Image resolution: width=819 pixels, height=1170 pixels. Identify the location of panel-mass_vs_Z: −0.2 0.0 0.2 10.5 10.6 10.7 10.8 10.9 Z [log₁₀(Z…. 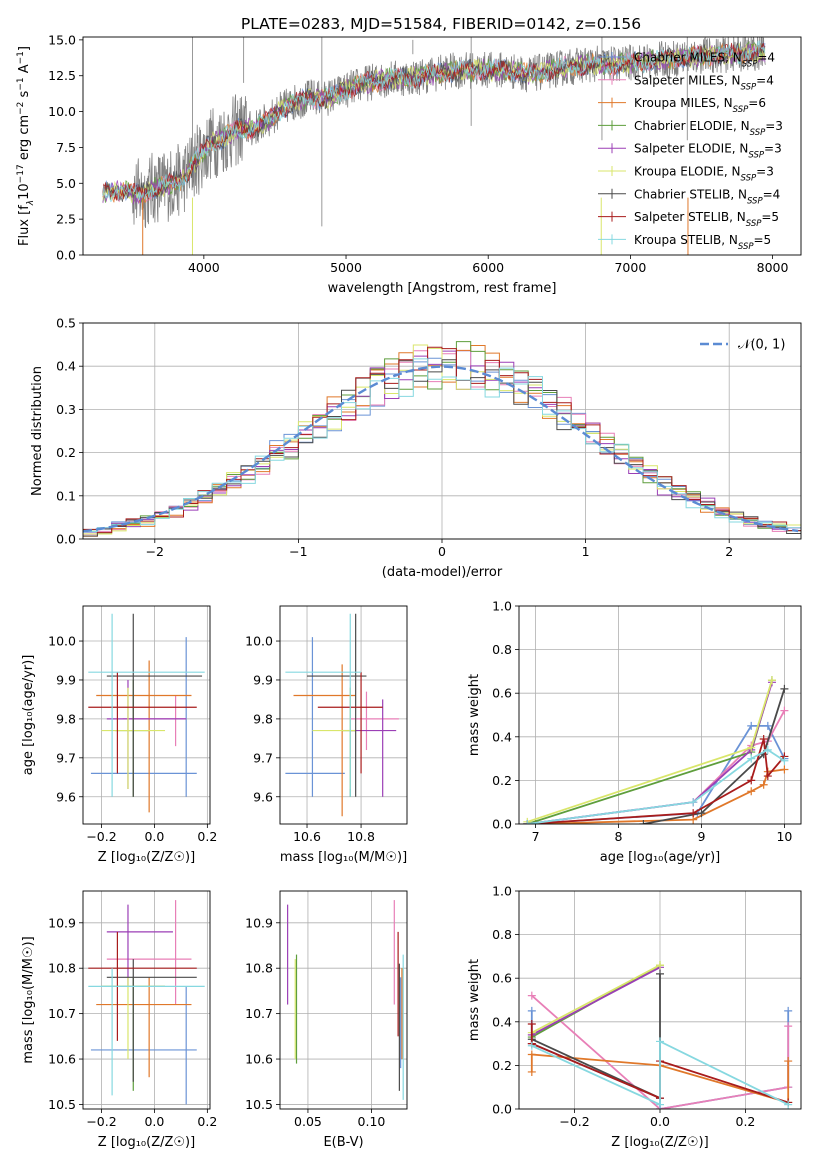
(119, 1020).